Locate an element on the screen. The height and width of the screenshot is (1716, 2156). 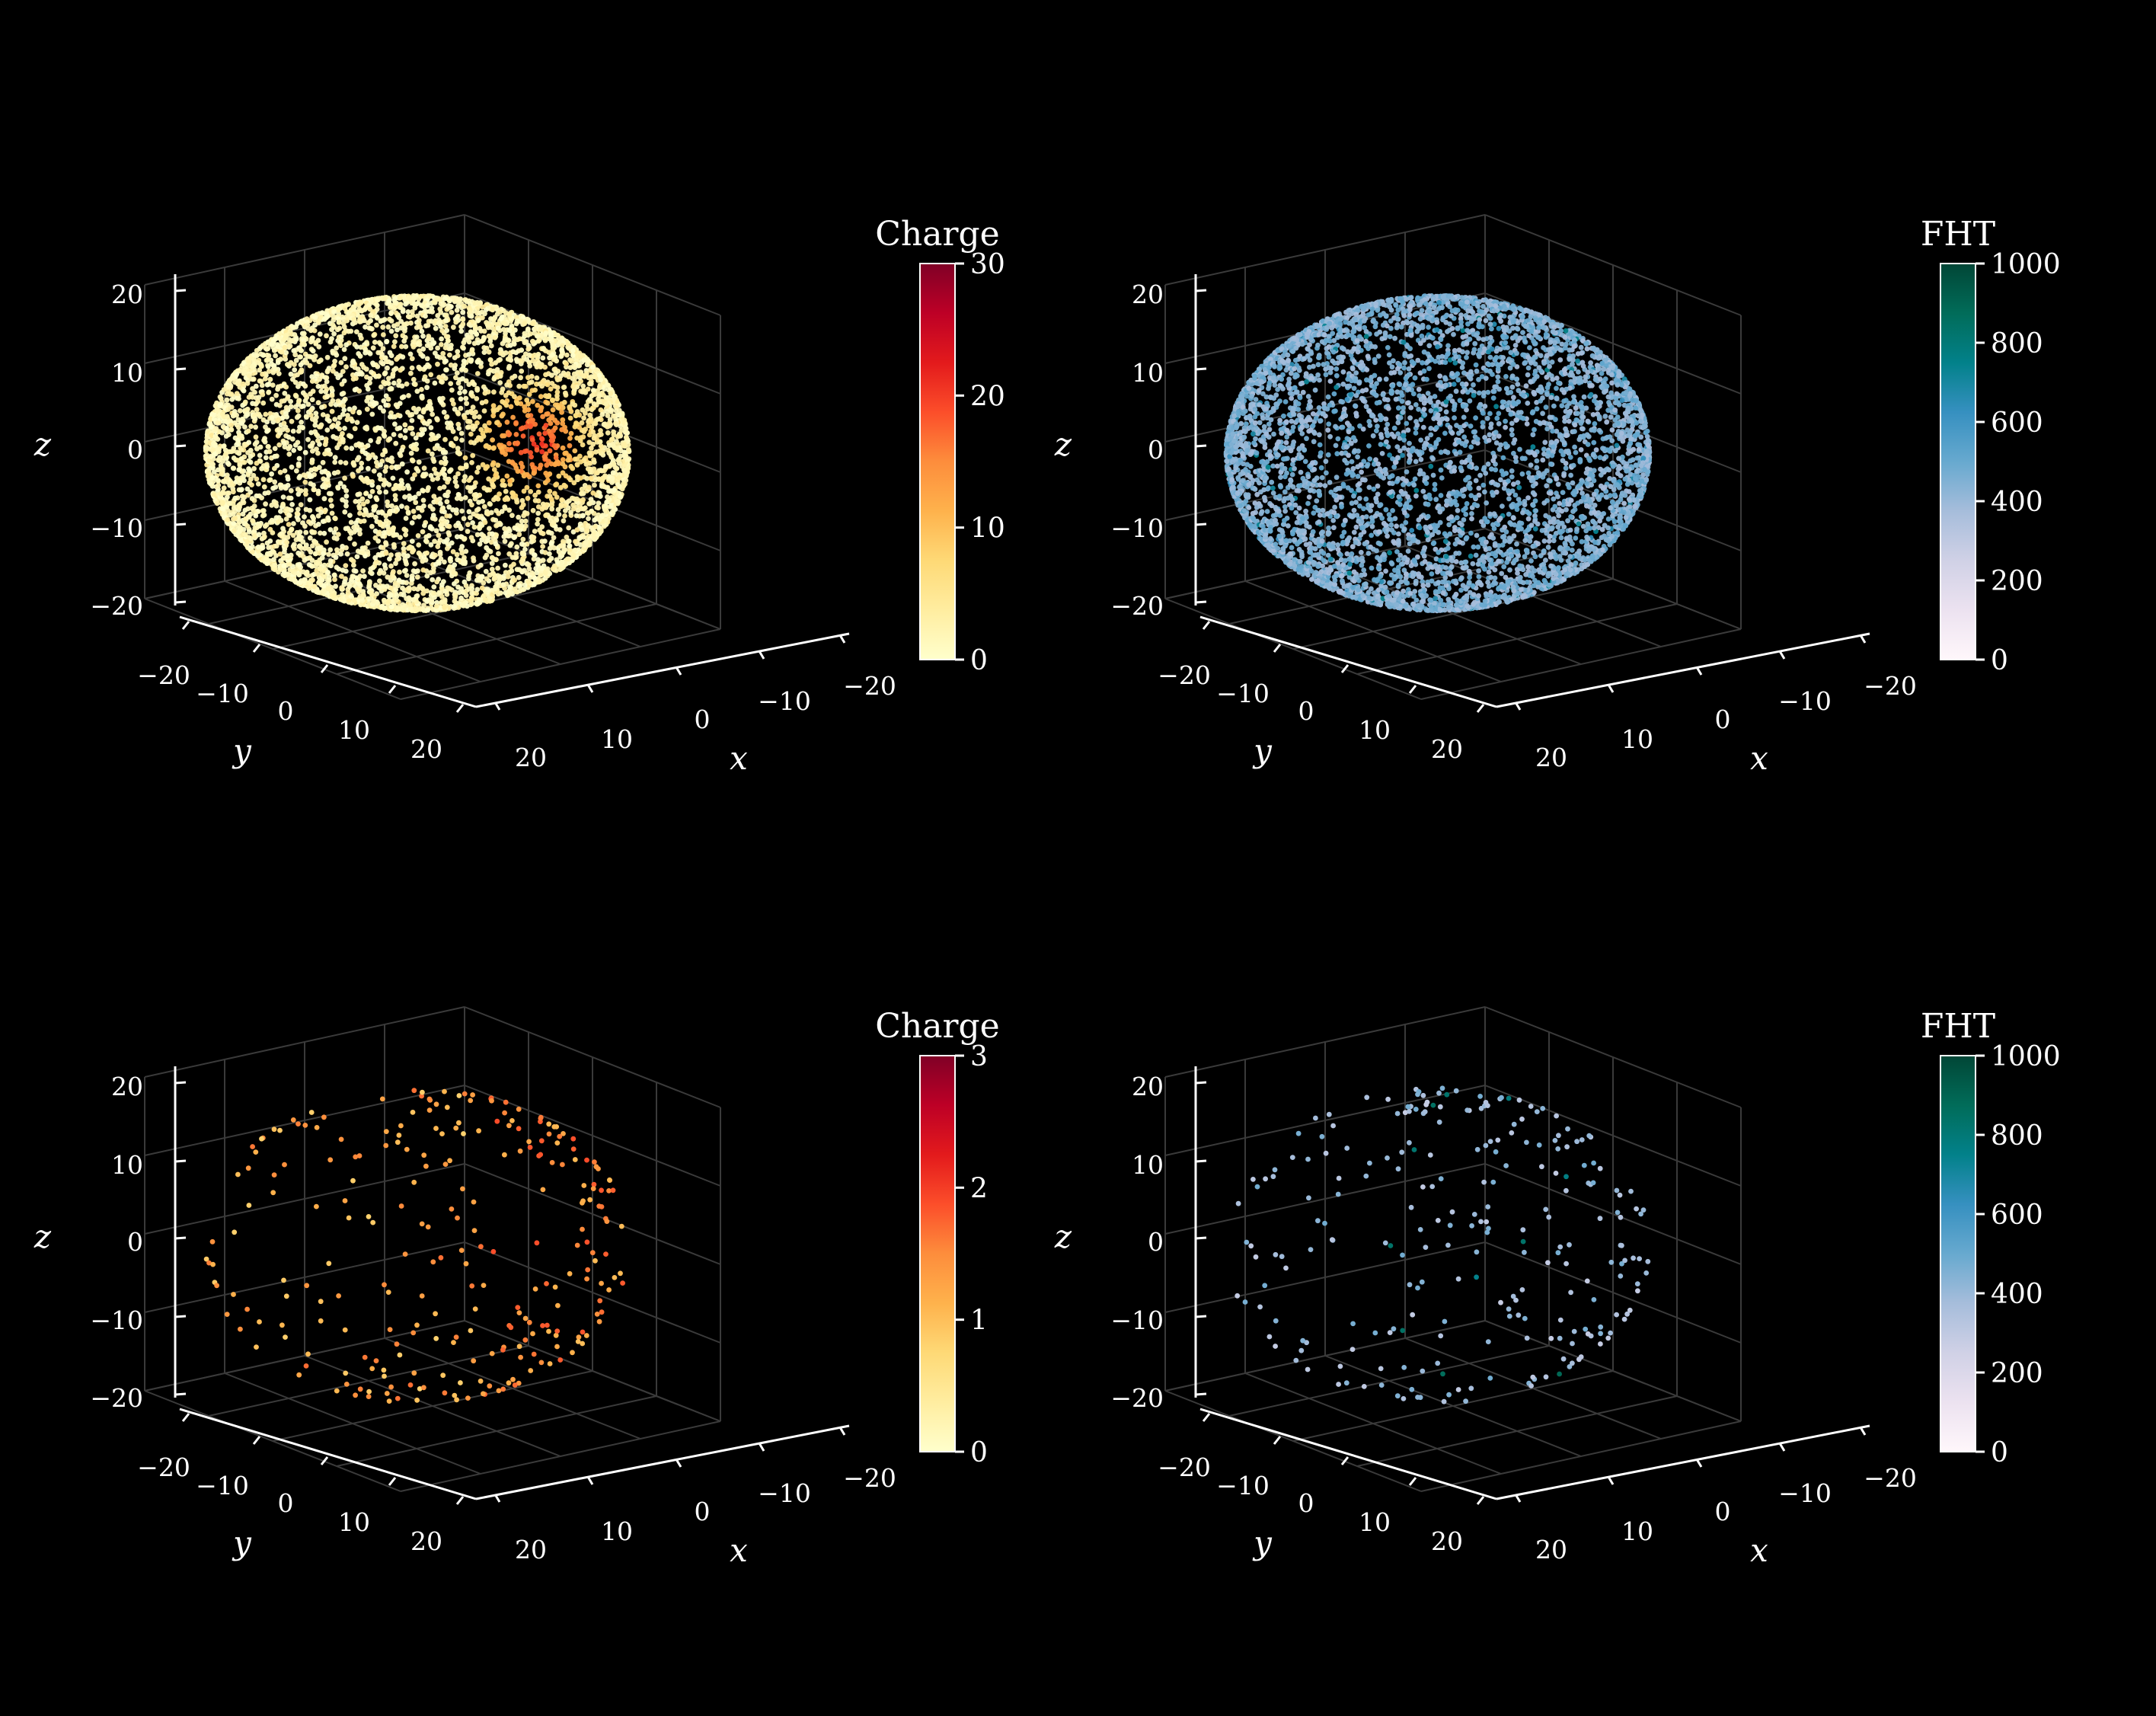
y-tick is located at coordinates (392, 689).